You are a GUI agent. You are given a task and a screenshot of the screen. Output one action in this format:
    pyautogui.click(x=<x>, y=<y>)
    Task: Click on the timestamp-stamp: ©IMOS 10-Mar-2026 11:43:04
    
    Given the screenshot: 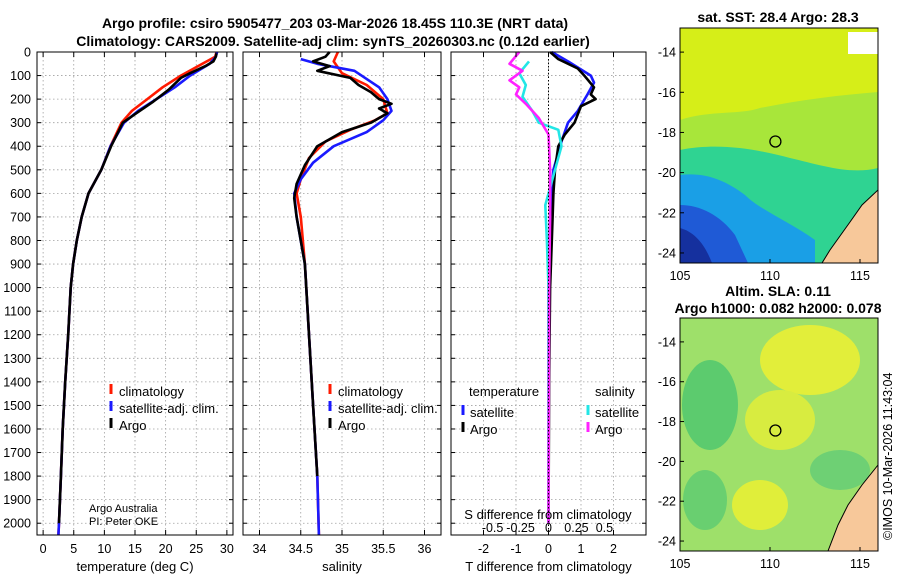 What is the action you would take?
    pyautogui.click(x=888, y=456)
    